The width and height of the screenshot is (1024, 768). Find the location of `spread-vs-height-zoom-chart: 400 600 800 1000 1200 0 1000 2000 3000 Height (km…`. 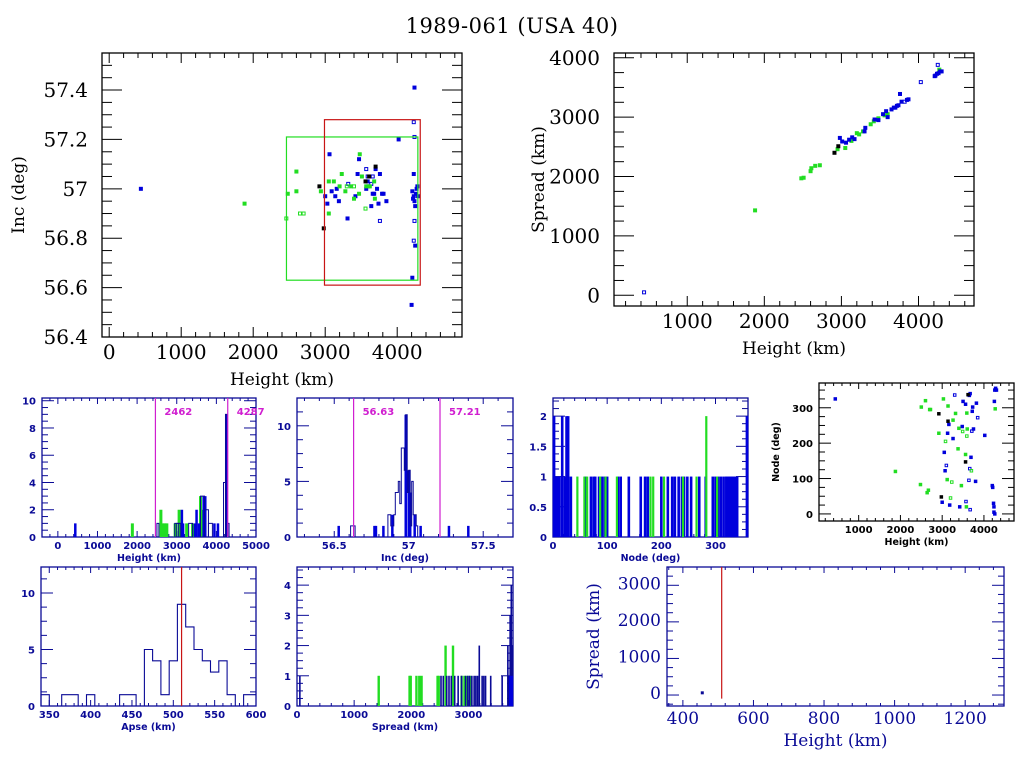

spread-vs-height-zoom-chart: 400 600 800 1000 1200 0 1000 2000 3000 Height (km… is located at coordinates (794, 658).